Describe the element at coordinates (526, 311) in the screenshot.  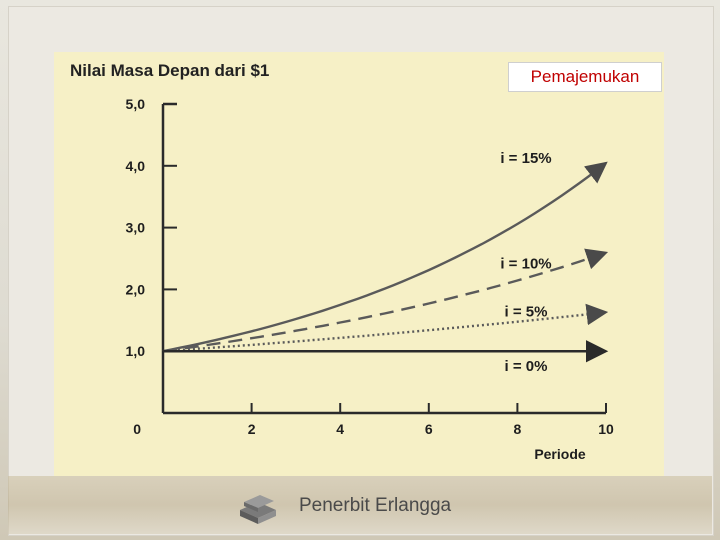
I see `series-label: i = 5%` at that location.